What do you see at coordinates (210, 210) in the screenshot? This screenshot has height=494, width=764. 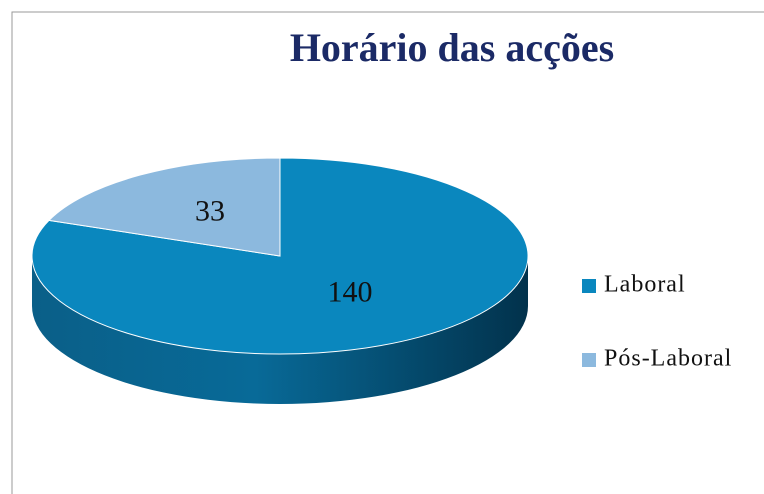 I see `data-label: 33` at bounding box center [210, 210].